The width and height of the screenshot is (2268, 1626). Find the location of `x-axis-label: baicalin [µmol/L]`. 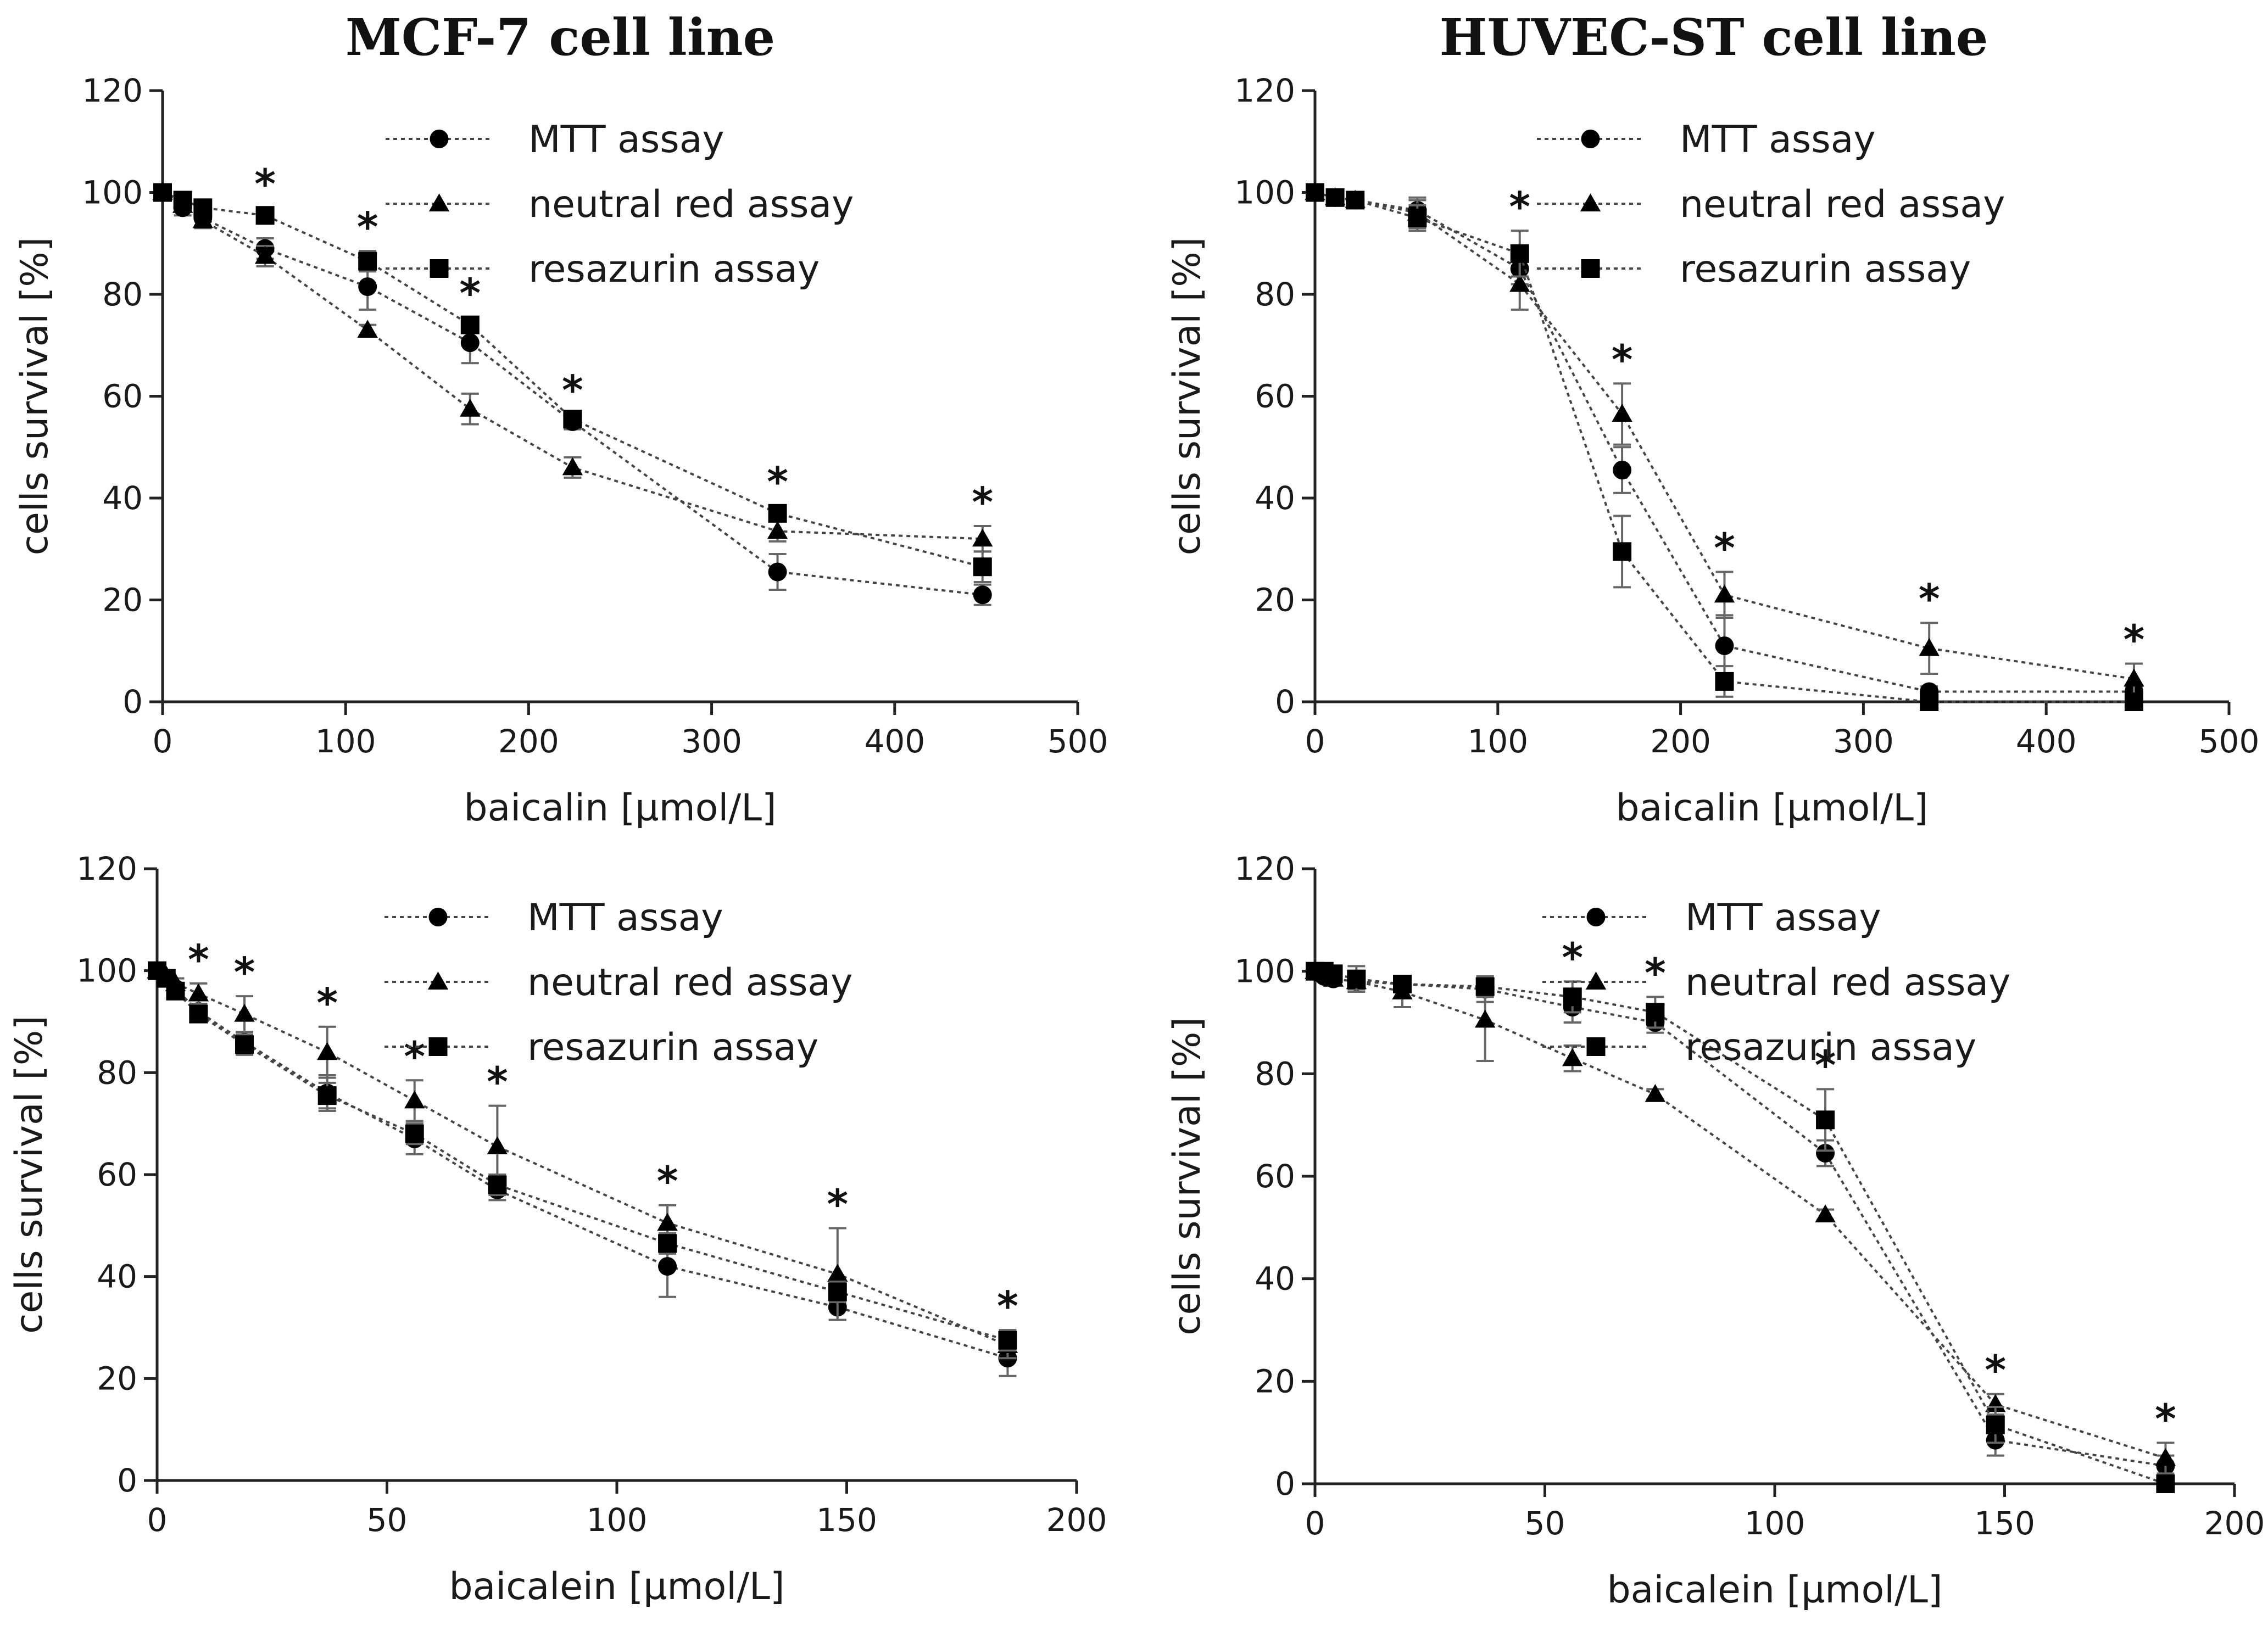

x-axis-label: baicalin [µmol/L] is located at coordinates (1771, 808).